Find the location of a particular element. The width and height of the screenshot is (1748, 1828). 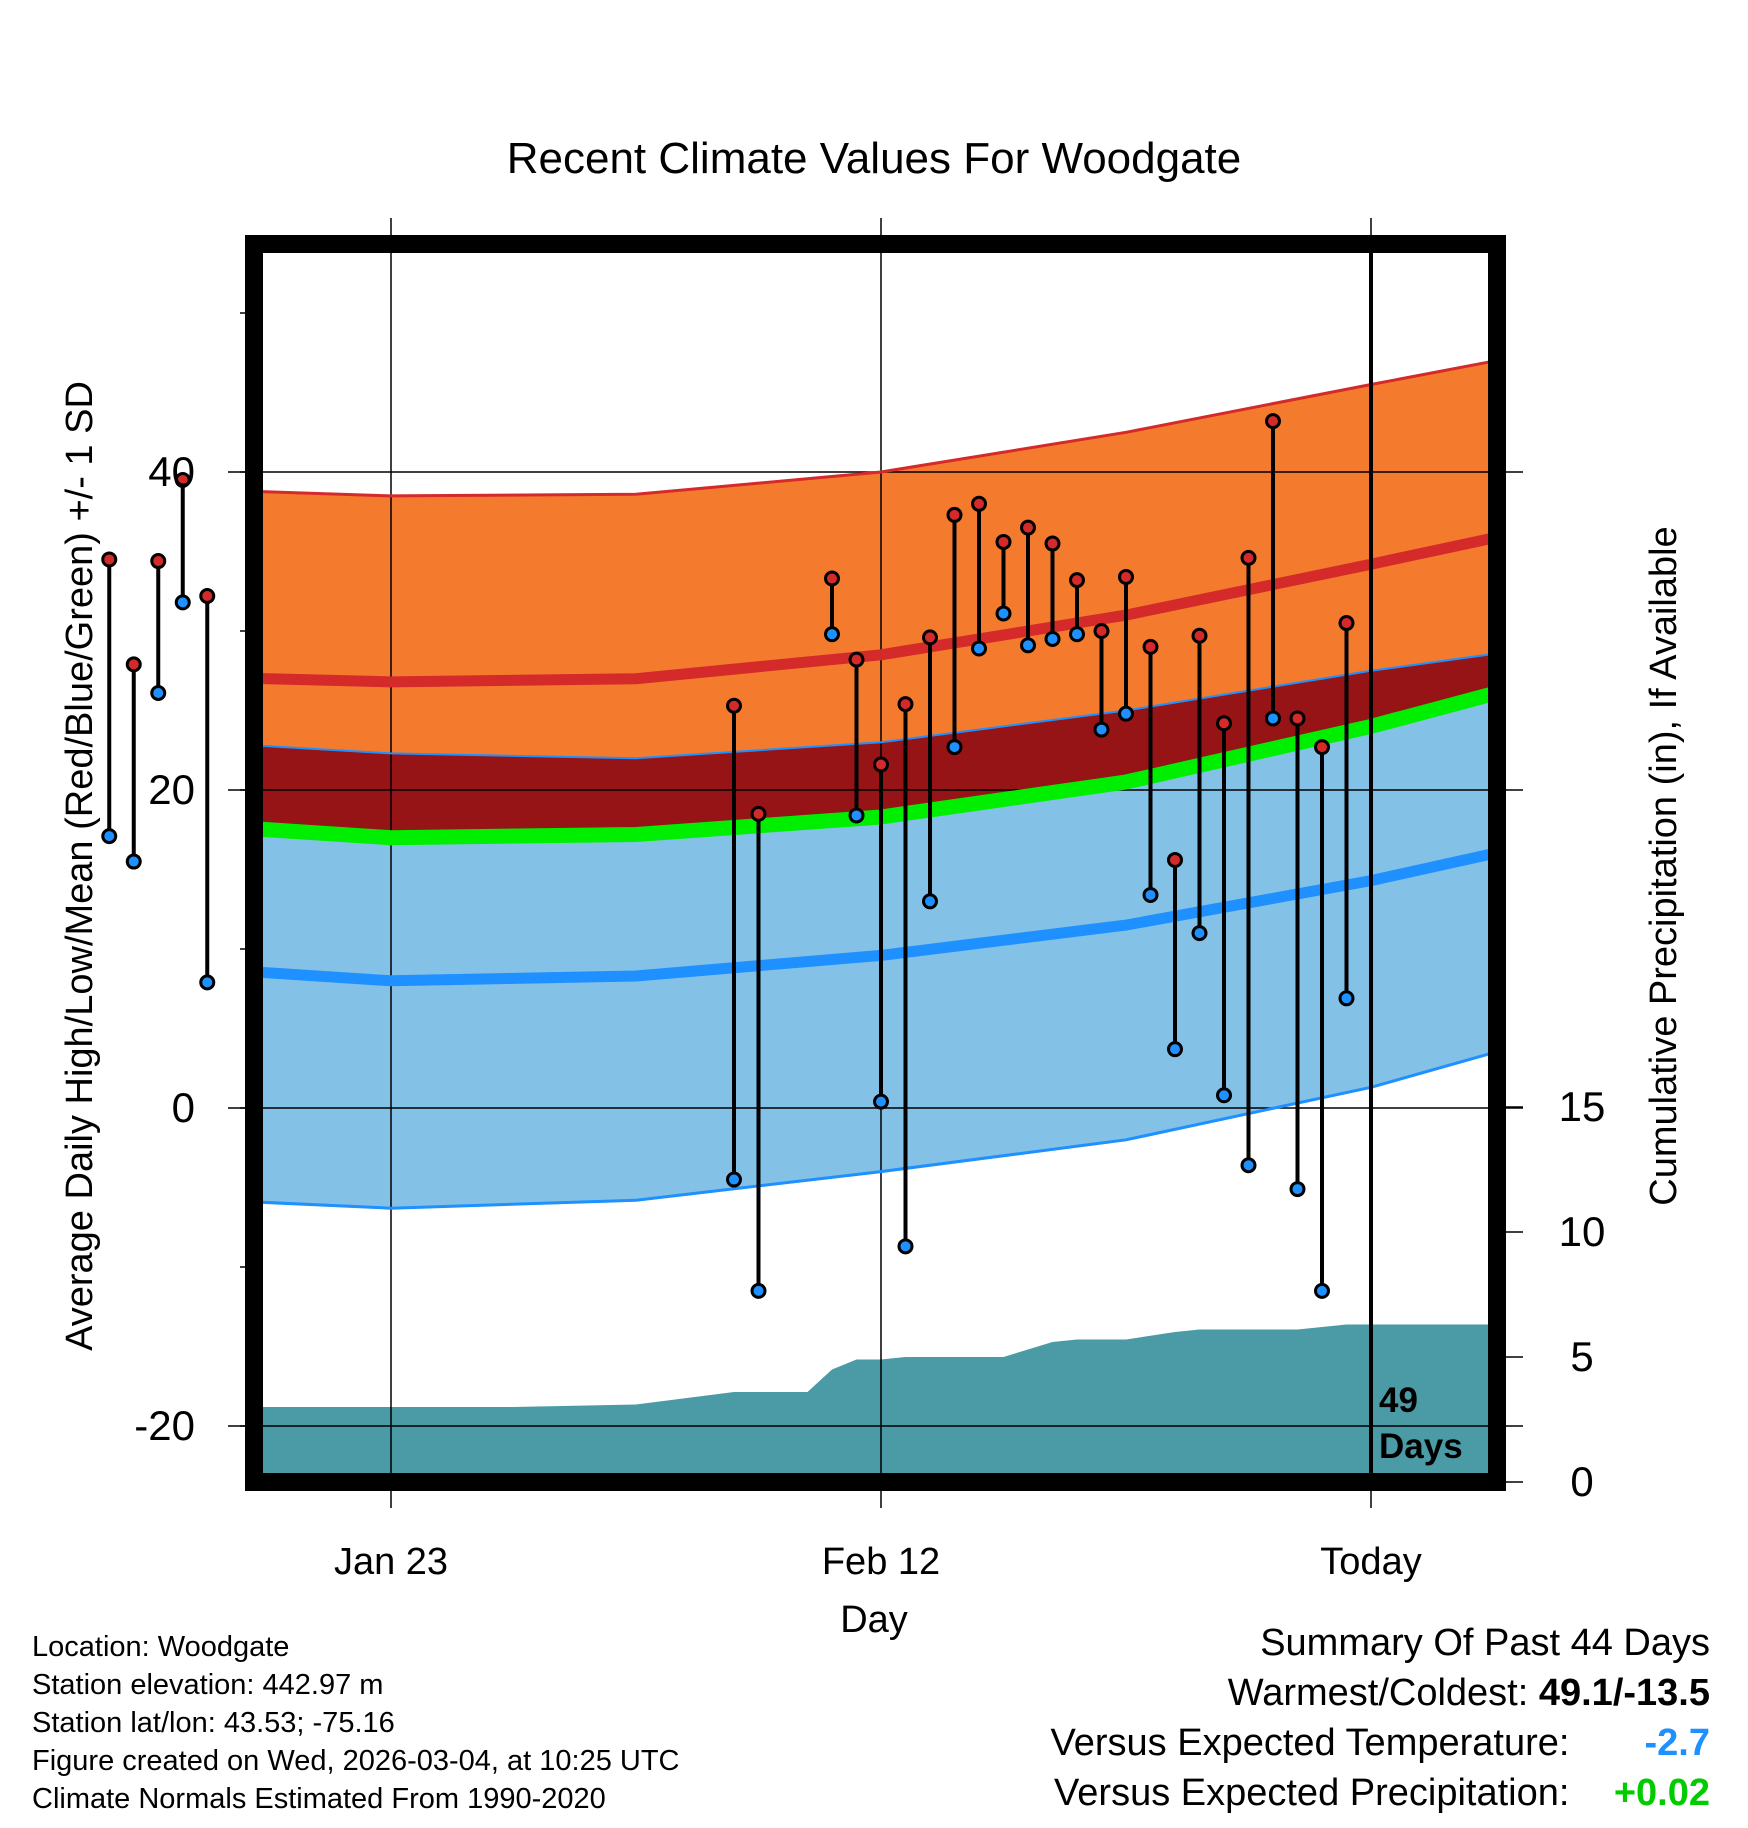

normal-mean-line is located at coordinates (875, 765).